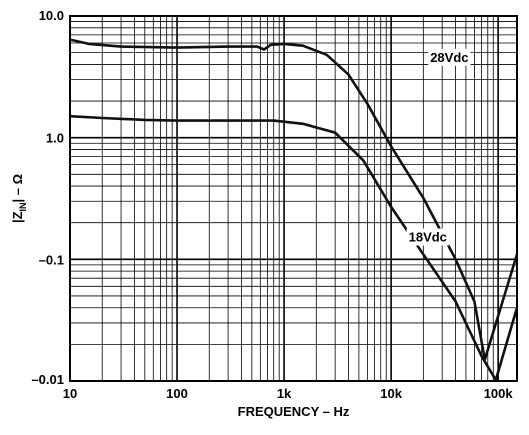 Image resolution: width=529 pixels, height=435 pixels. What do you see at coordinates (47, 379) in the screenshot?
I see `y-tick-label: –0.01` at bounding box center [47, 379].